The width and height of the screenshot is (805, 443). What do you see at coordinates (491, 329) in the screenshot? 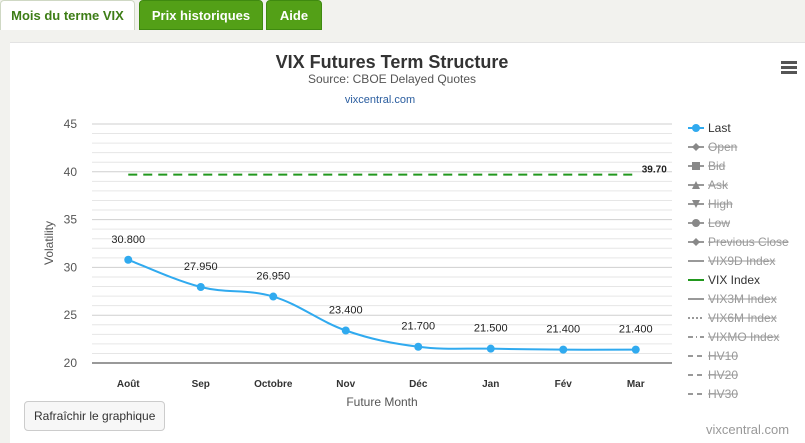
I see `data-label-last: 21.500` at bounding box center [491, 329].